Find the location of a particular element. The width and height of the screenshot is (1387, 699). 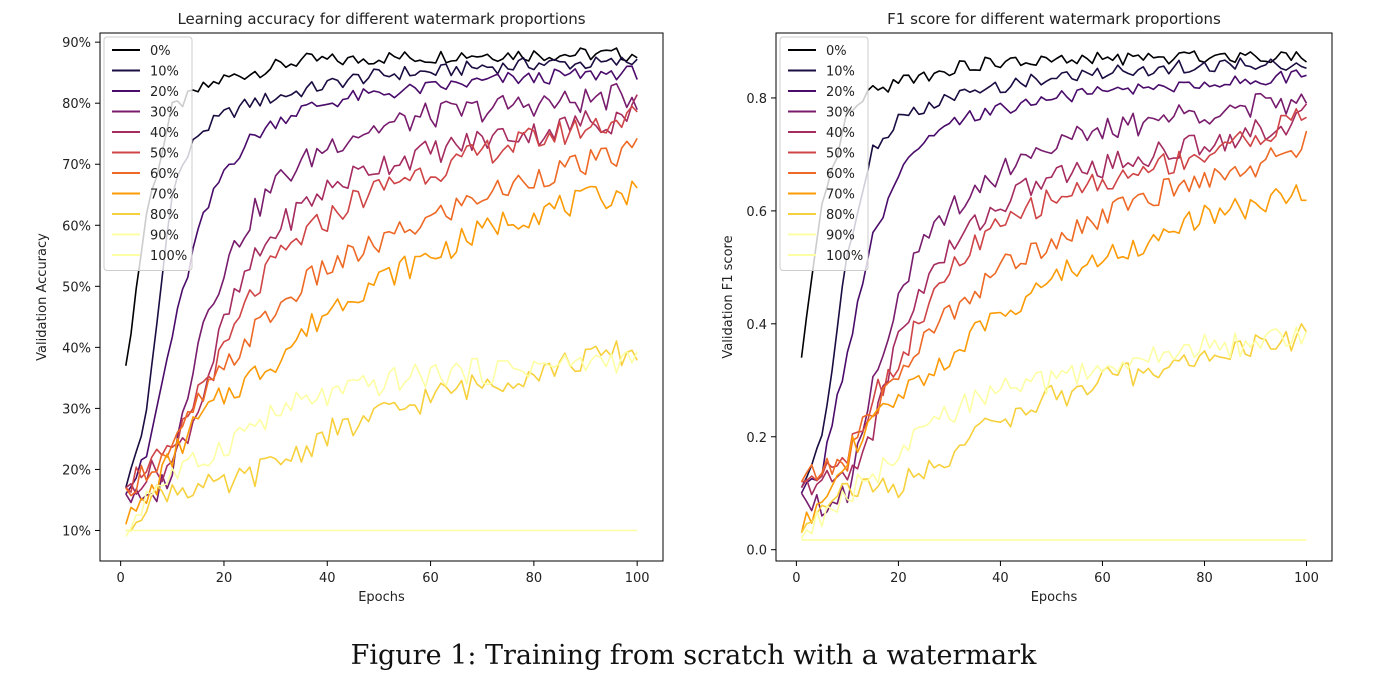

y-tick-label: 10% is located at coordinates (76, 531).